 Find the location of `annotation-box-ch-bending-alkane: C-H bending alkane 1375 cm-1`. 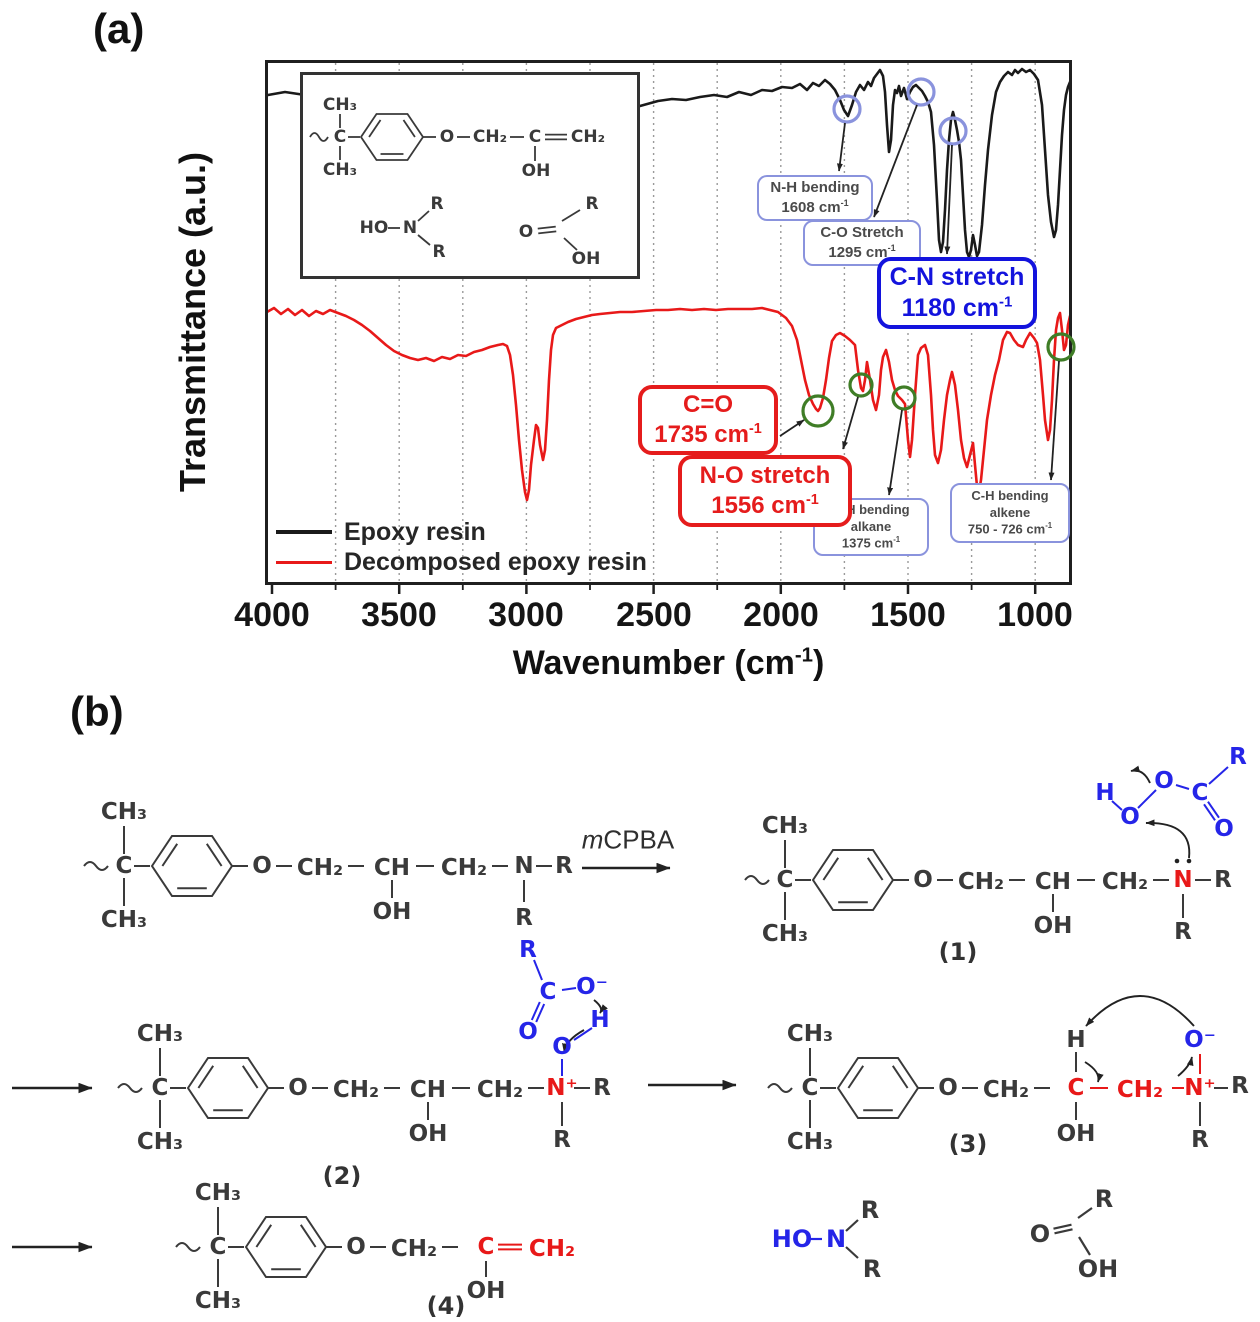

annotation-box-ch-bending-alkane: C-H bending alkane 1375 cm-1 is located at coordinates (871, 527).